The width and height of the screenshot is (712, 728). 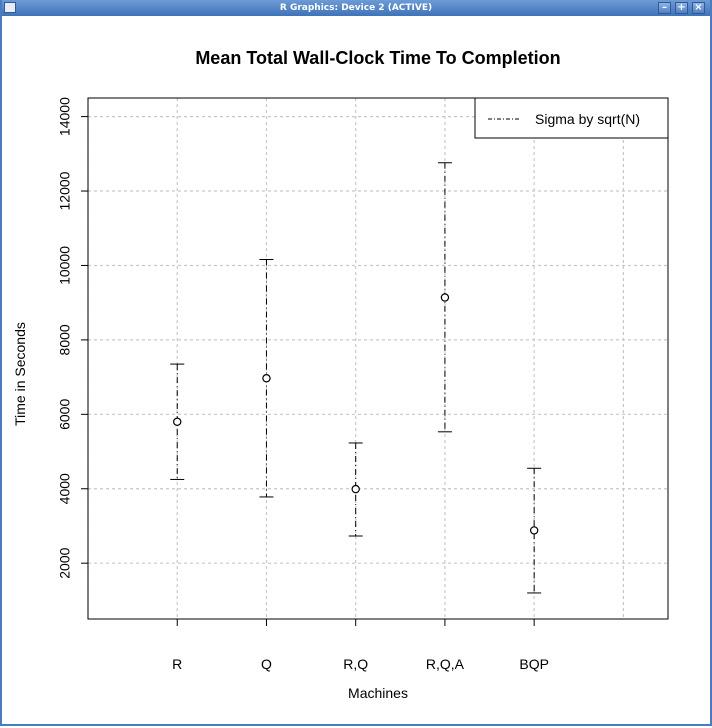 I want to click on legend-entry: Sigma by sqrt(N), so click(x=587, y=119).